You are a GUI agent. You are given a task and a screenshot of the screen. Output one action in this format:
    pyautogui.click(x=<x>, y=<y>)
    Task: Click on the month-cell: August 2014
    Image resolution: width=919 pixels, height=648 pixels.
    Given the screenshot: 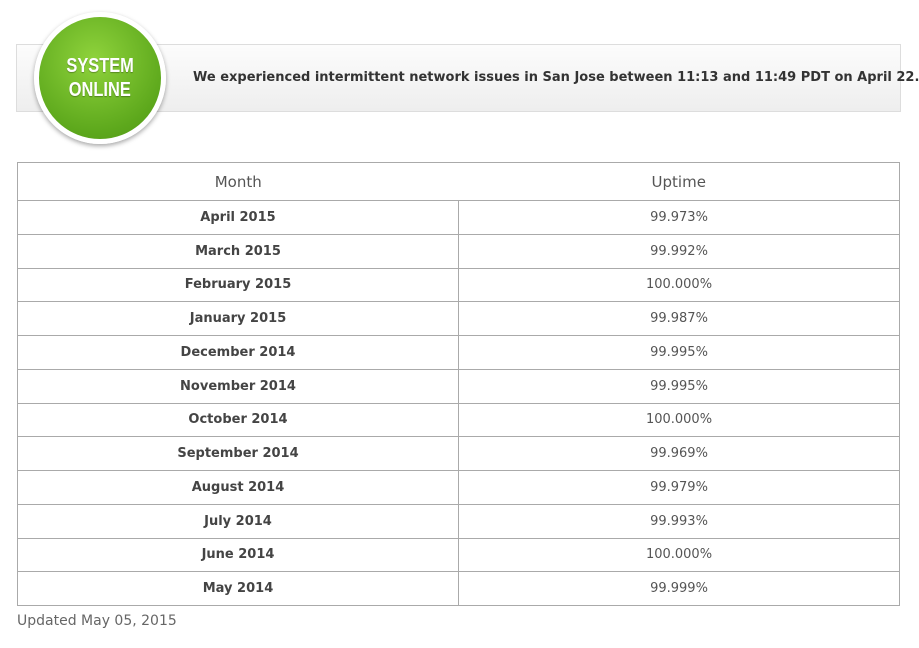 What is the action you would take?
    pyautogui.click(x=238, y=487)
    